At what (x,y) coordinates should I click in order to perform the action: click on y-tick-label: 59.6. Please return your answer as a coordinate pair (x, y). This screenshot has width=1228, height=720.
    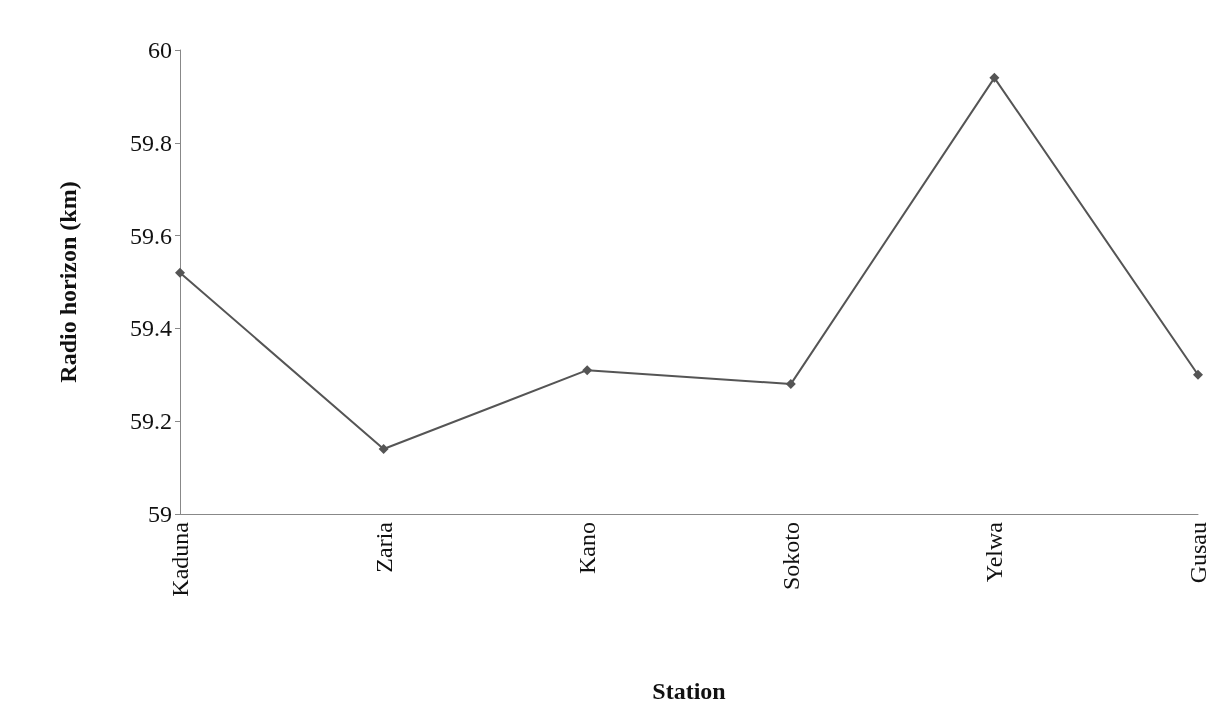
    Looking at the image, I should click on (151, 235).